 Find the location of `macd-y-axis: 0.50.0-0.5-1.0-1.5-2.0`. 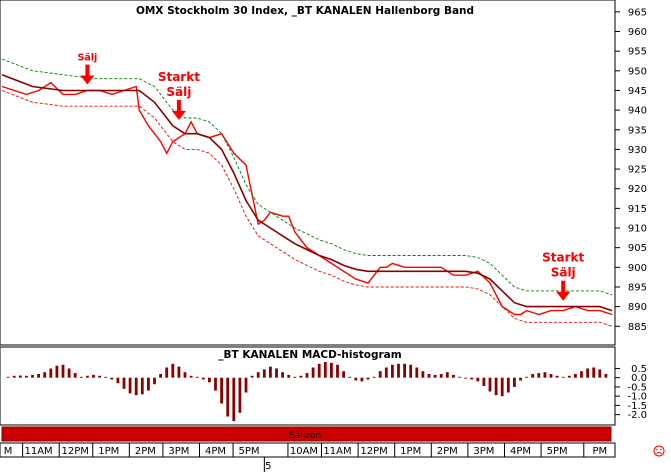

macd-y-axis: 0.50.0-0.5-1.0-1.5-2.0 is located at coordinates (631, 392).